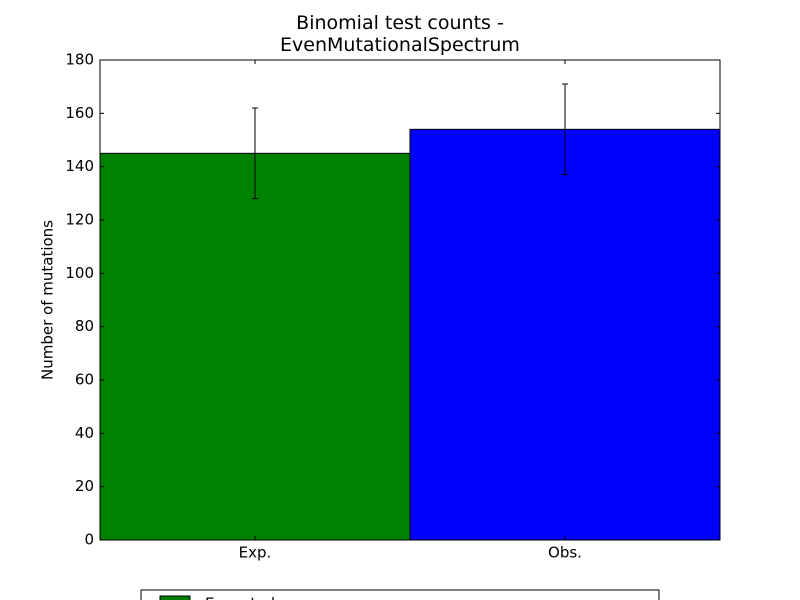  Describe the element at coordinates (48, 300) in the screenshot. I see `y-axis-label: Number of mutations` at that location.